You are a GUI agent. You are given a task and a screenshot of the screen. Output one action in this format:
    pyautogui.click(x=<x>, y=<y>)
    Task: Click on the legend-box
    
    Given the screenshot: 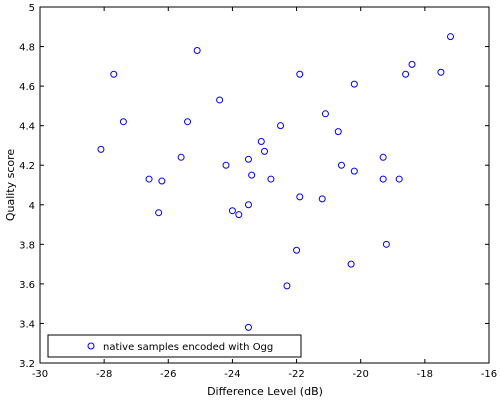 What is the action you would take?
    pyautogui.click(x=174, y=346)
    